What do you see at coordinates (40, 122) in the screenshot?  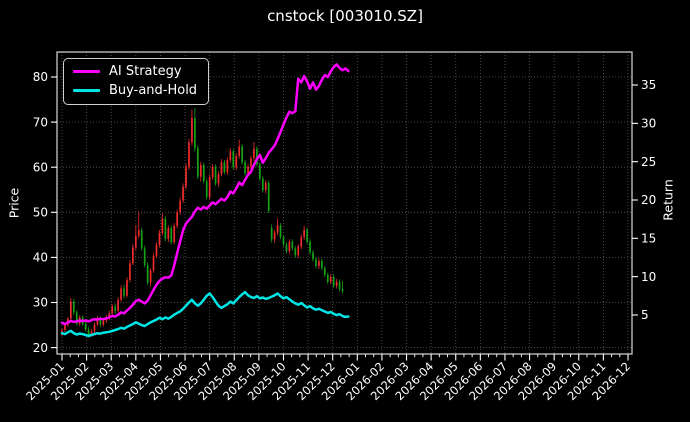 I see `svg-text: 70` at bounding box center [40, 122].